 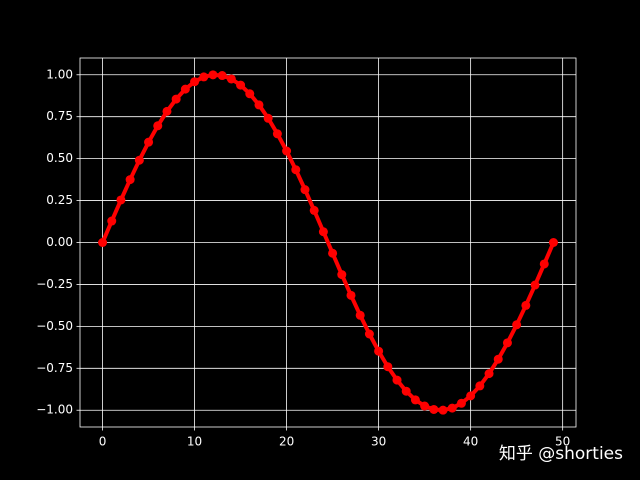 I want to click on x-tick-label: 50, so click(x=562, y=442).